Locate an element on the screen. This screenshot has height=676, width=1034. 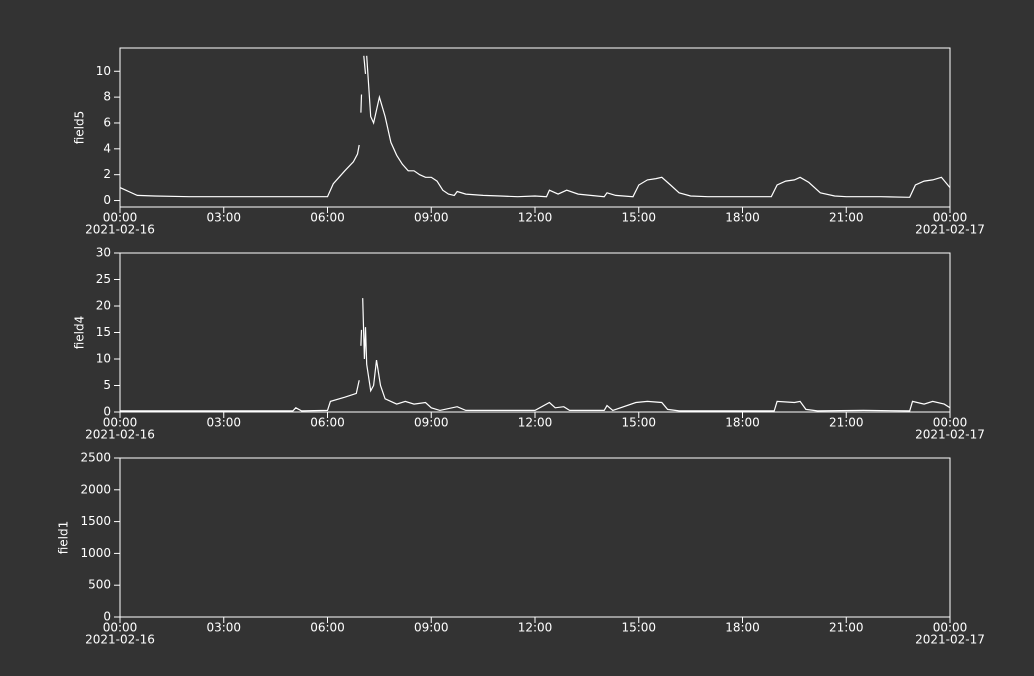
y-tick-label: 6 is located at coordinates (107, 122).